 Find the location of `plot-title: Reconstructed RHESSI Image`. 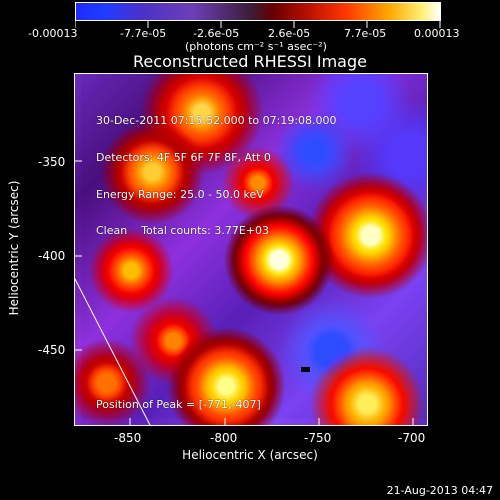

plot-title: Reconstructed RHESSI Image is located at coordinates (250, 61).